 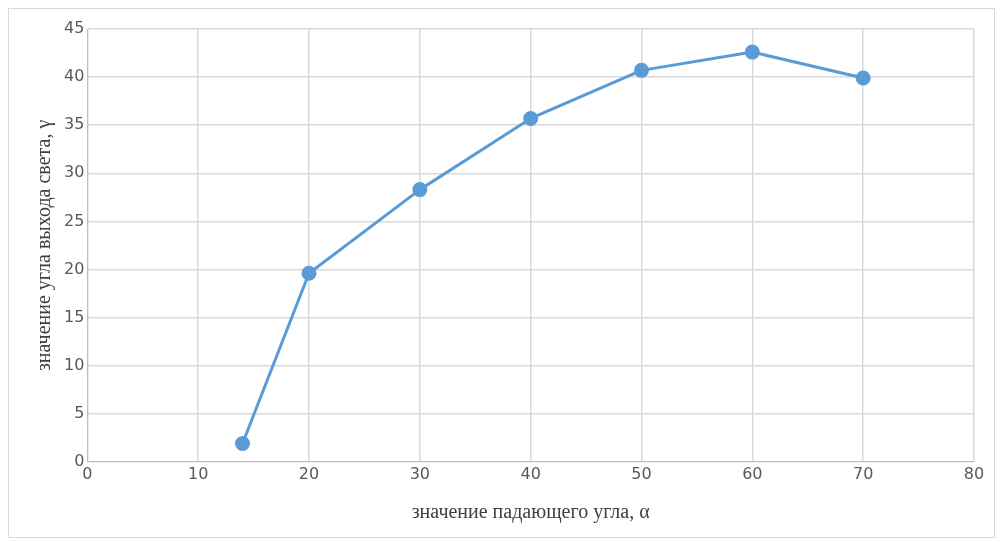 What do you see at coordinates (420, 473) in the screenshot?
I see `x-tick-label: 30` at bounding box center [420, 473].